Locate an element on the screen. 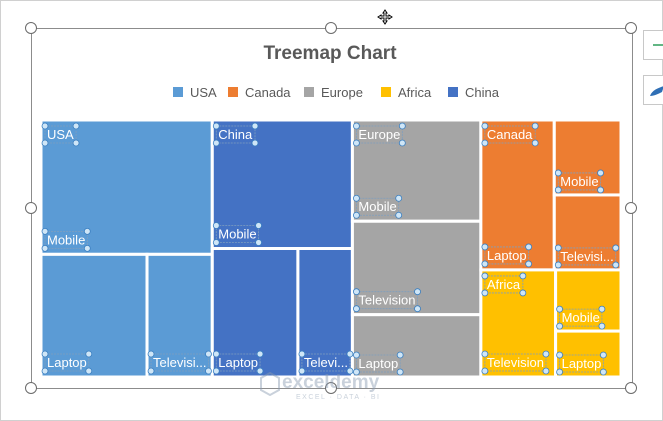  data-label-usa-mobile: Mobile is located at coordinates (66, 239).